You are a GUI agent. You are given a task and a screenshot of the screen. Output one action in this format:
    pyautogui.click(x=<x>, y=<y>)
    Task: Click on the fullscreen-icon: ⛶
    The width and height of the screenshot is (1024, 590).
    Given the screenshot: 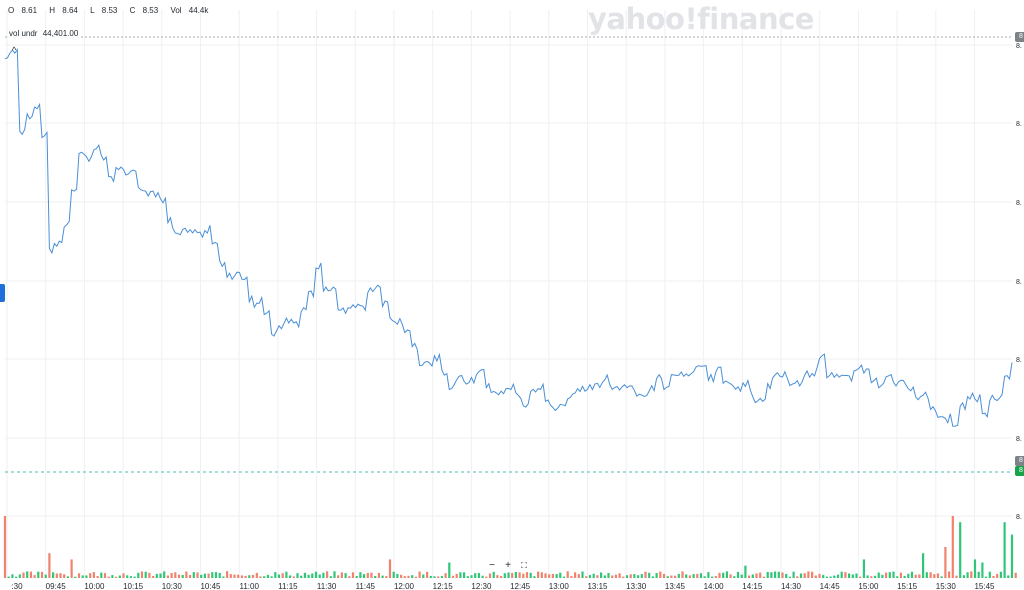 What is the action you would take?
    pyautogui.click(x=524, y=565)
    